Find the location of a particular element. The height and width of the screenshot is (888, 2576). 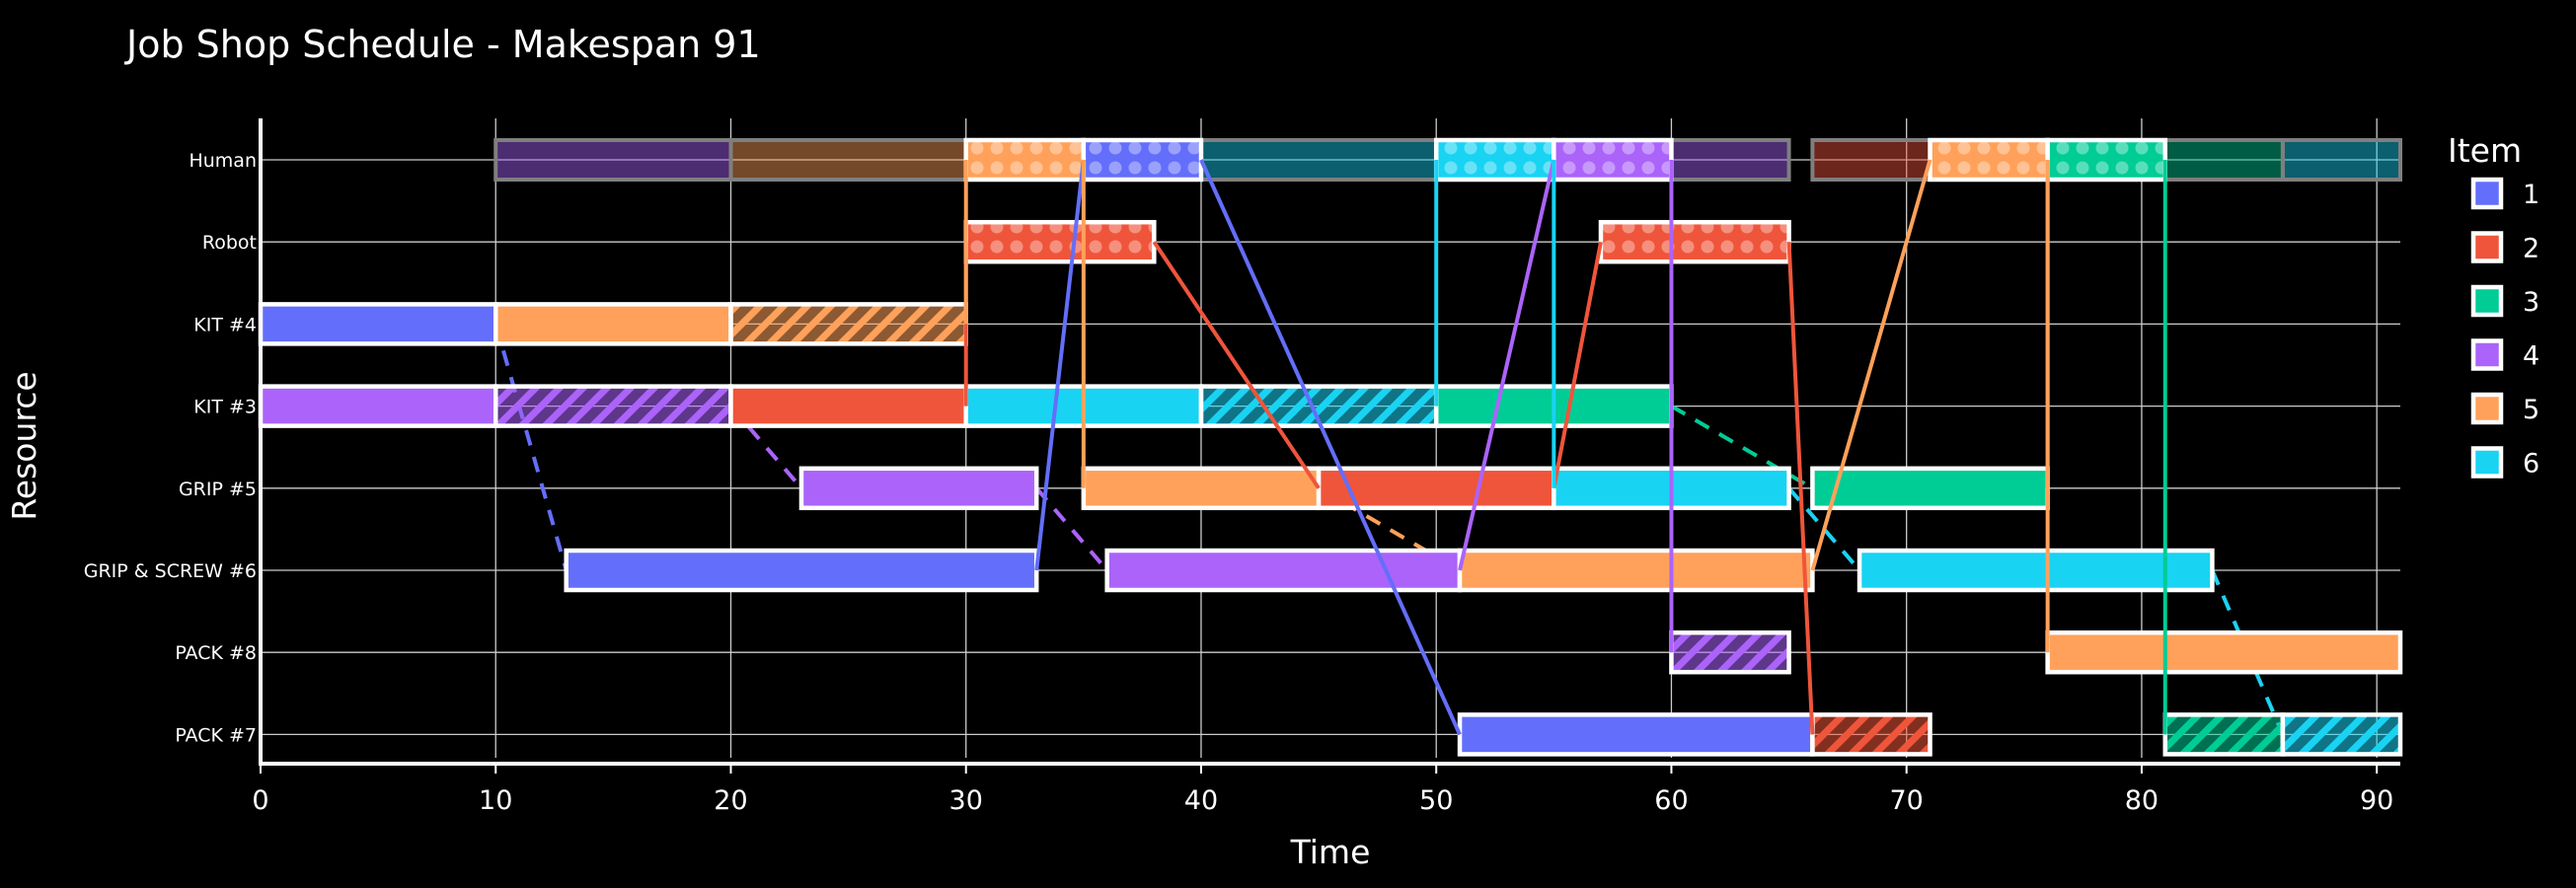

legend-label: 6 is located at coordinates (2531, 465).